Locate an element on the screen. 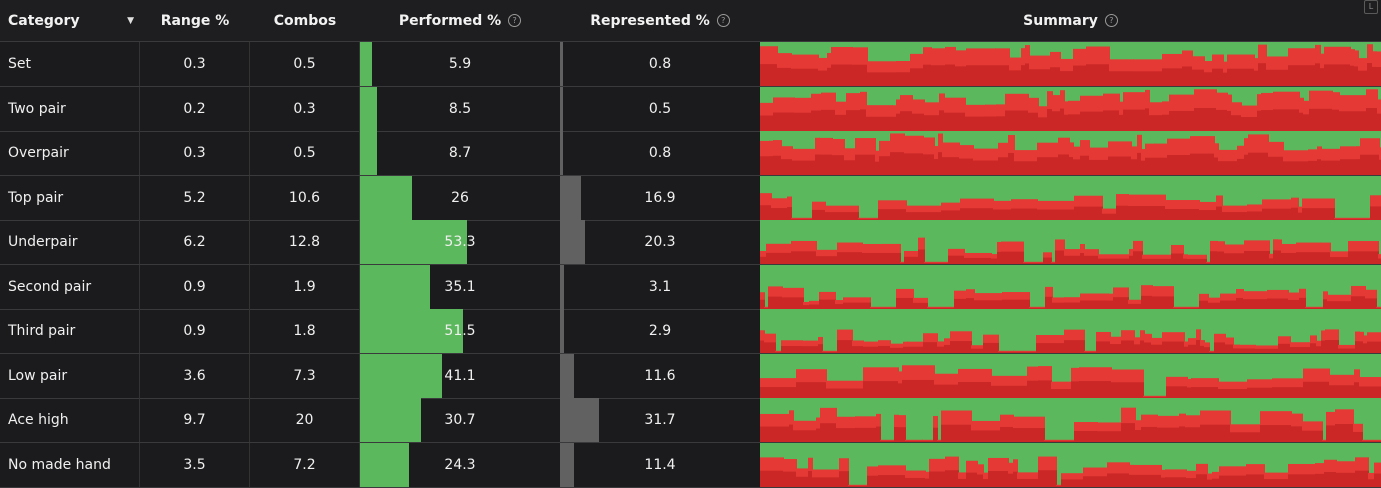 This screenshot has height=488, width=1381. category-header-label: Category is located at coordinates (44, 20).